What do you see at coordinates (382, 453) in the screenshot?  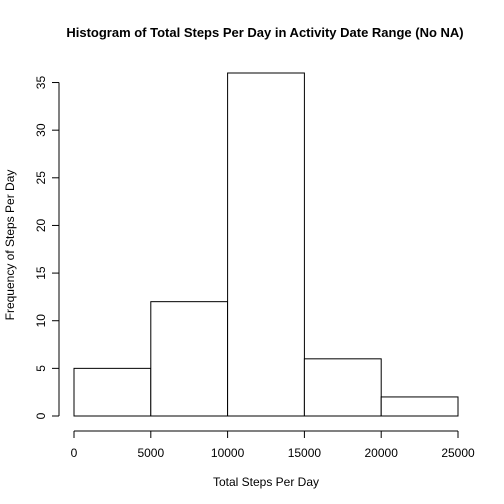 I see `x-tick-label-4: 20000` at bounding box center [382, 453].